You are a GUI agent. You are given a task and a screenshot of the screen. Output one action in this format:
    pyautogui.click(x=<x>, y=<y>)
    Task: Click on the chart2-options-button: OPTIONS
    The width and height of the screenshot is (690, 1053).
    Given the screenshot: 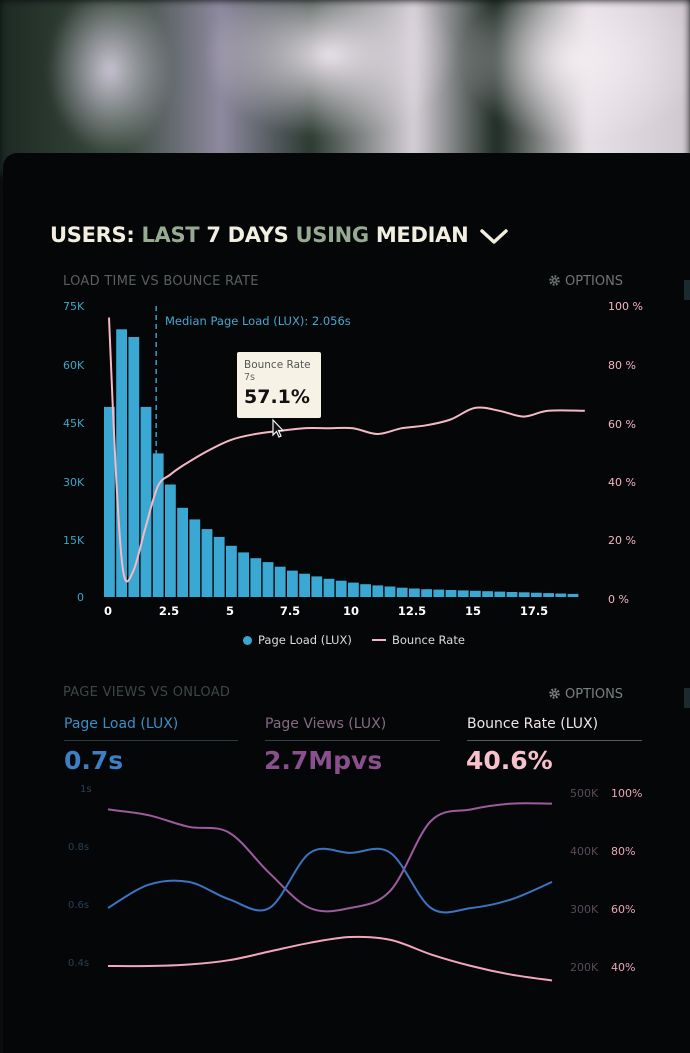 What is the action you would take?
    pyautogui.click(x=585, y=694)
    